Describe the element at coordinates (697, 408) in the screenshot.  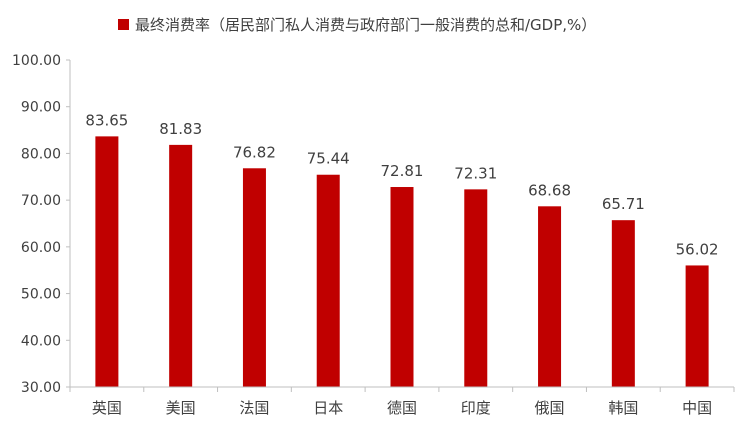
I see `x-tick-label: 中国` at that location.